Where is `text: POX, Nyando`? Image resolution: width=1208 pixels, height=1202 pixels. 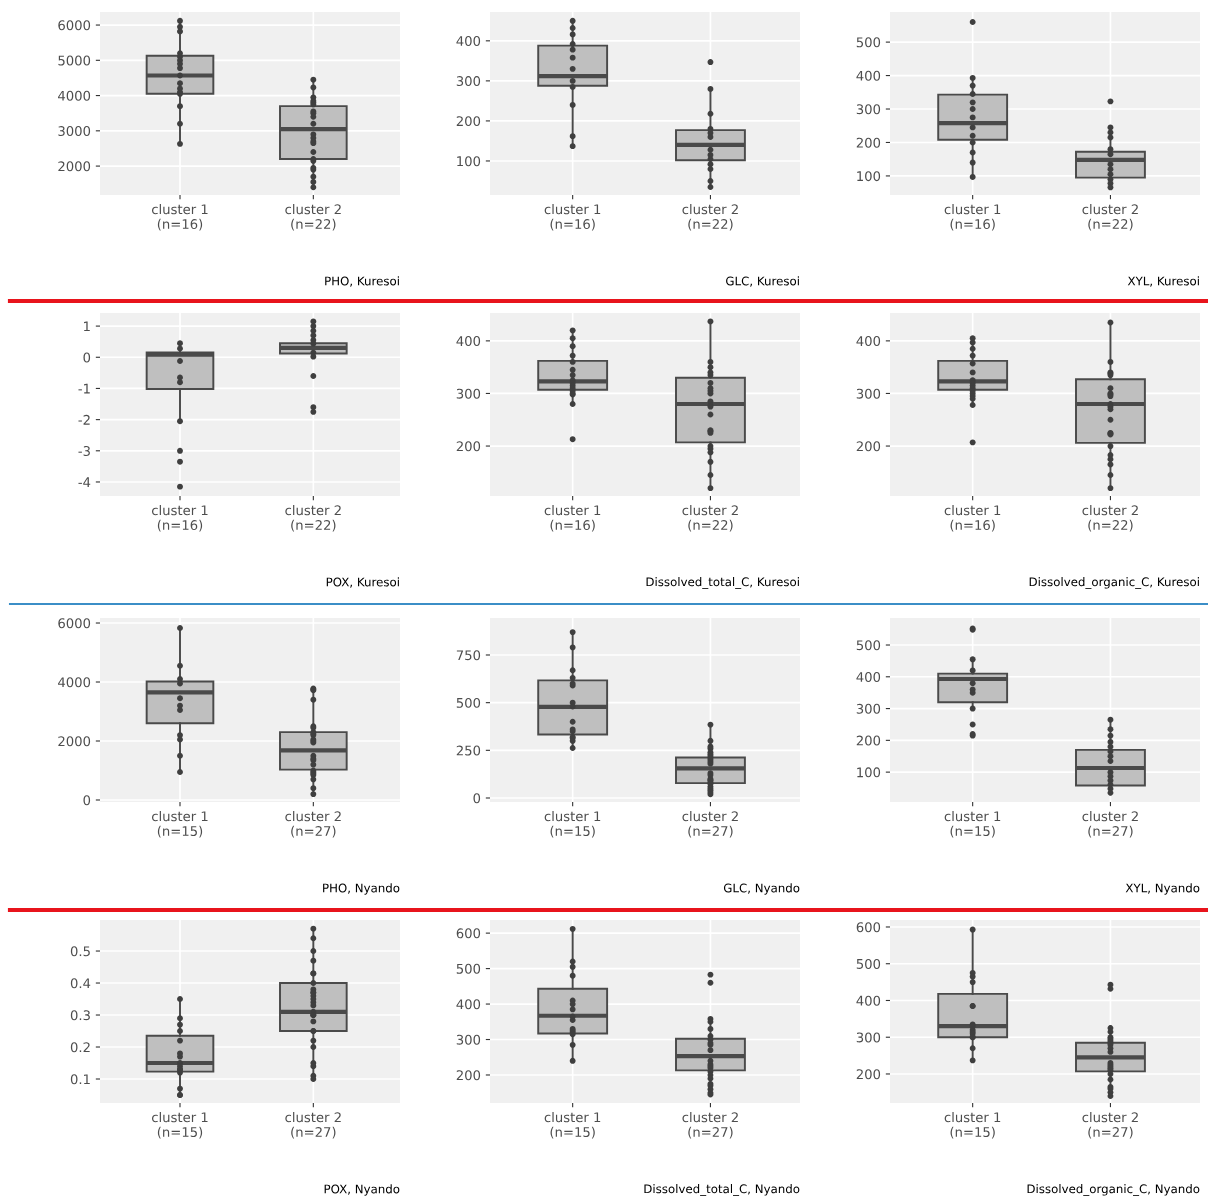
text: POX, Nyando is located at coordinates (362, 1190).